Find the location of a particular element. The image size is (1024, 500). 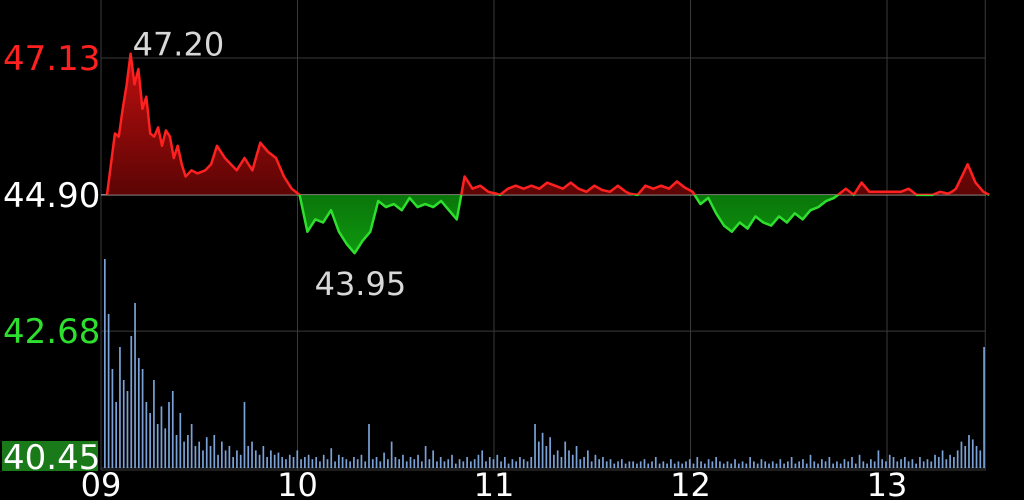

x-tick-label: 09 is located at coordinates (101, 483).